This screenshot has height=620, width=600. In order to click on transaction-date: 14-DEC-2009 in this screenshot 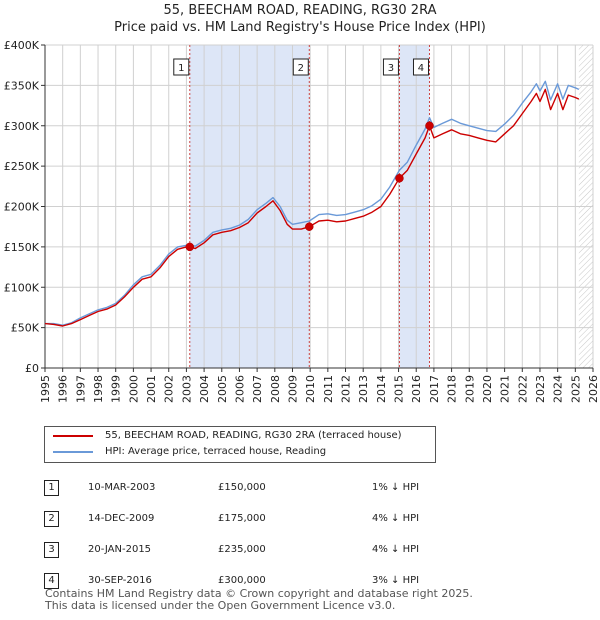, I will do `click(121, 518)`.